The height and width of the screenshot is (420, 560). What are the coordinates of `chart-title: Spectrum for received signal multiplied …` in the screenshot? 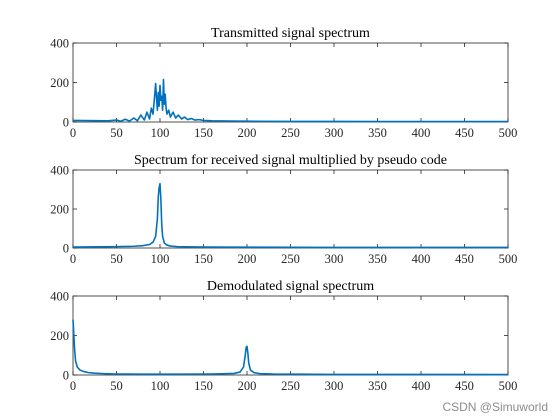 It's located at (290, 160).